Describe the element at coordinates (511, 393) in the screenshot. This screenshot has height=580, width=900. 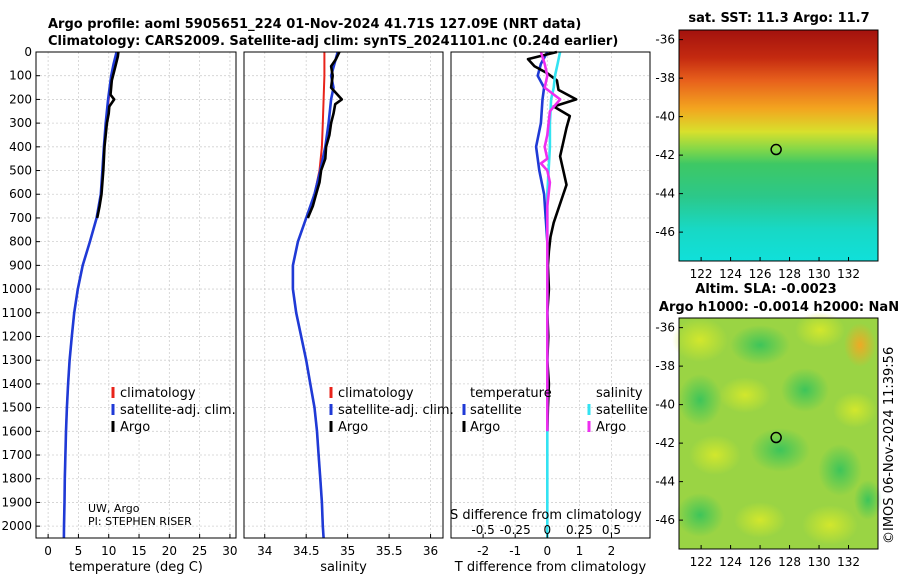
I see `legend-header-temperature: temperature` at that location.